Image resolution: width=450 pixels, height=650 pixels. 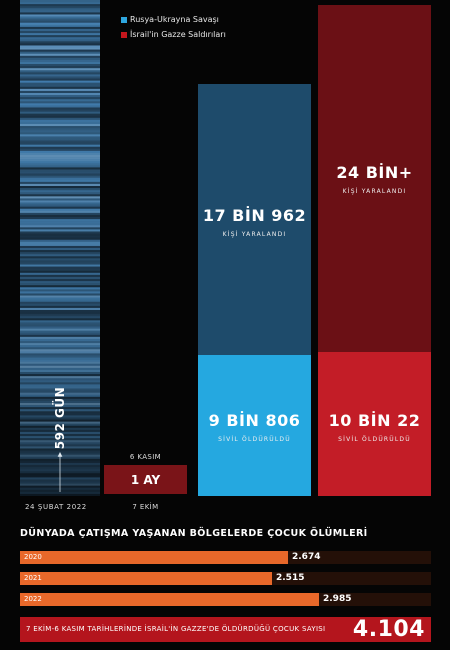 I want to click on gaza-timeline-bar, so click(x=145, y=479).